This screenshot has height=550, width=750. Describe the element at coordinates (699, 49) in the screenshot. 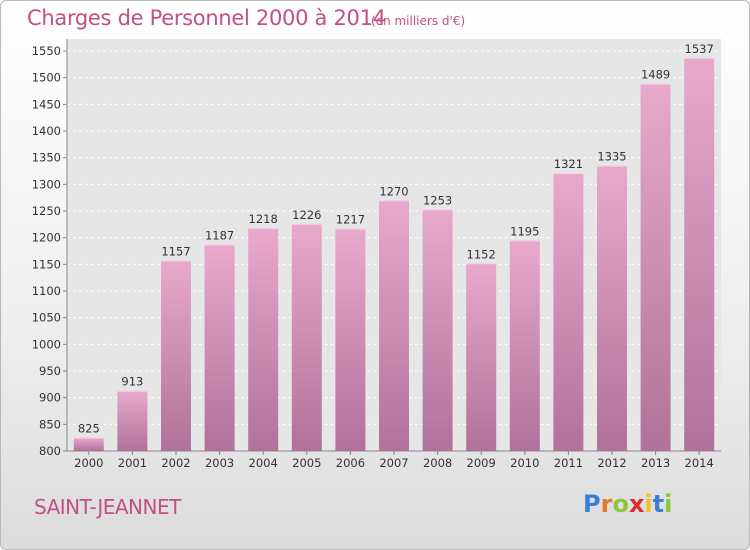

I see `data-label: 1537` at that location.